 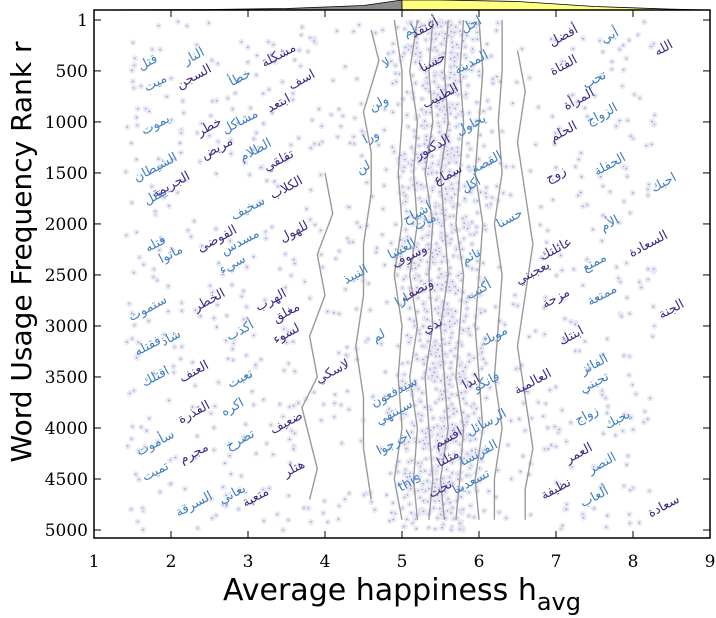 What do you see at coordinates (663, 506) in the screenshot?
I see `word-label: سعادة` at bounding box center [663, 506].